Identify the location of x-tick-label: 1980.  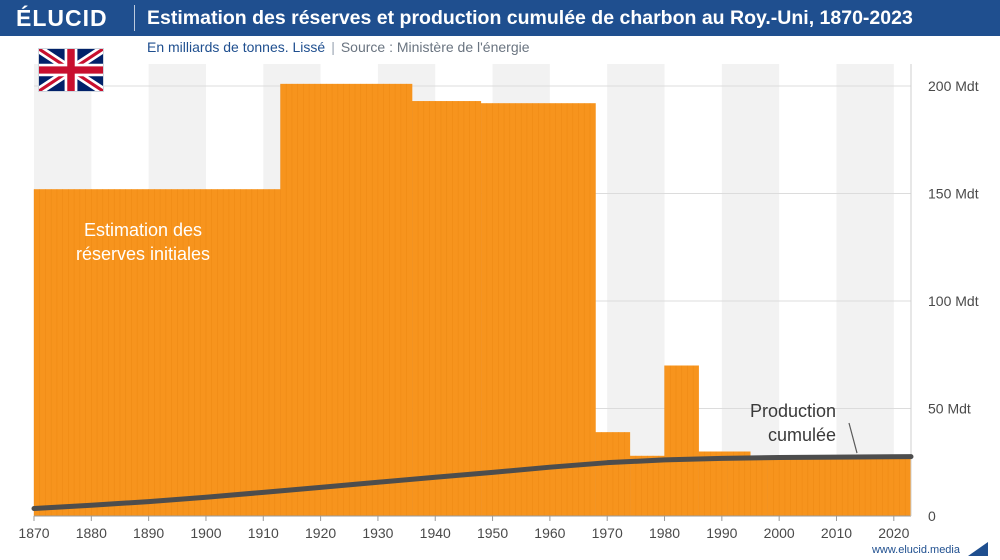
(664, 533).